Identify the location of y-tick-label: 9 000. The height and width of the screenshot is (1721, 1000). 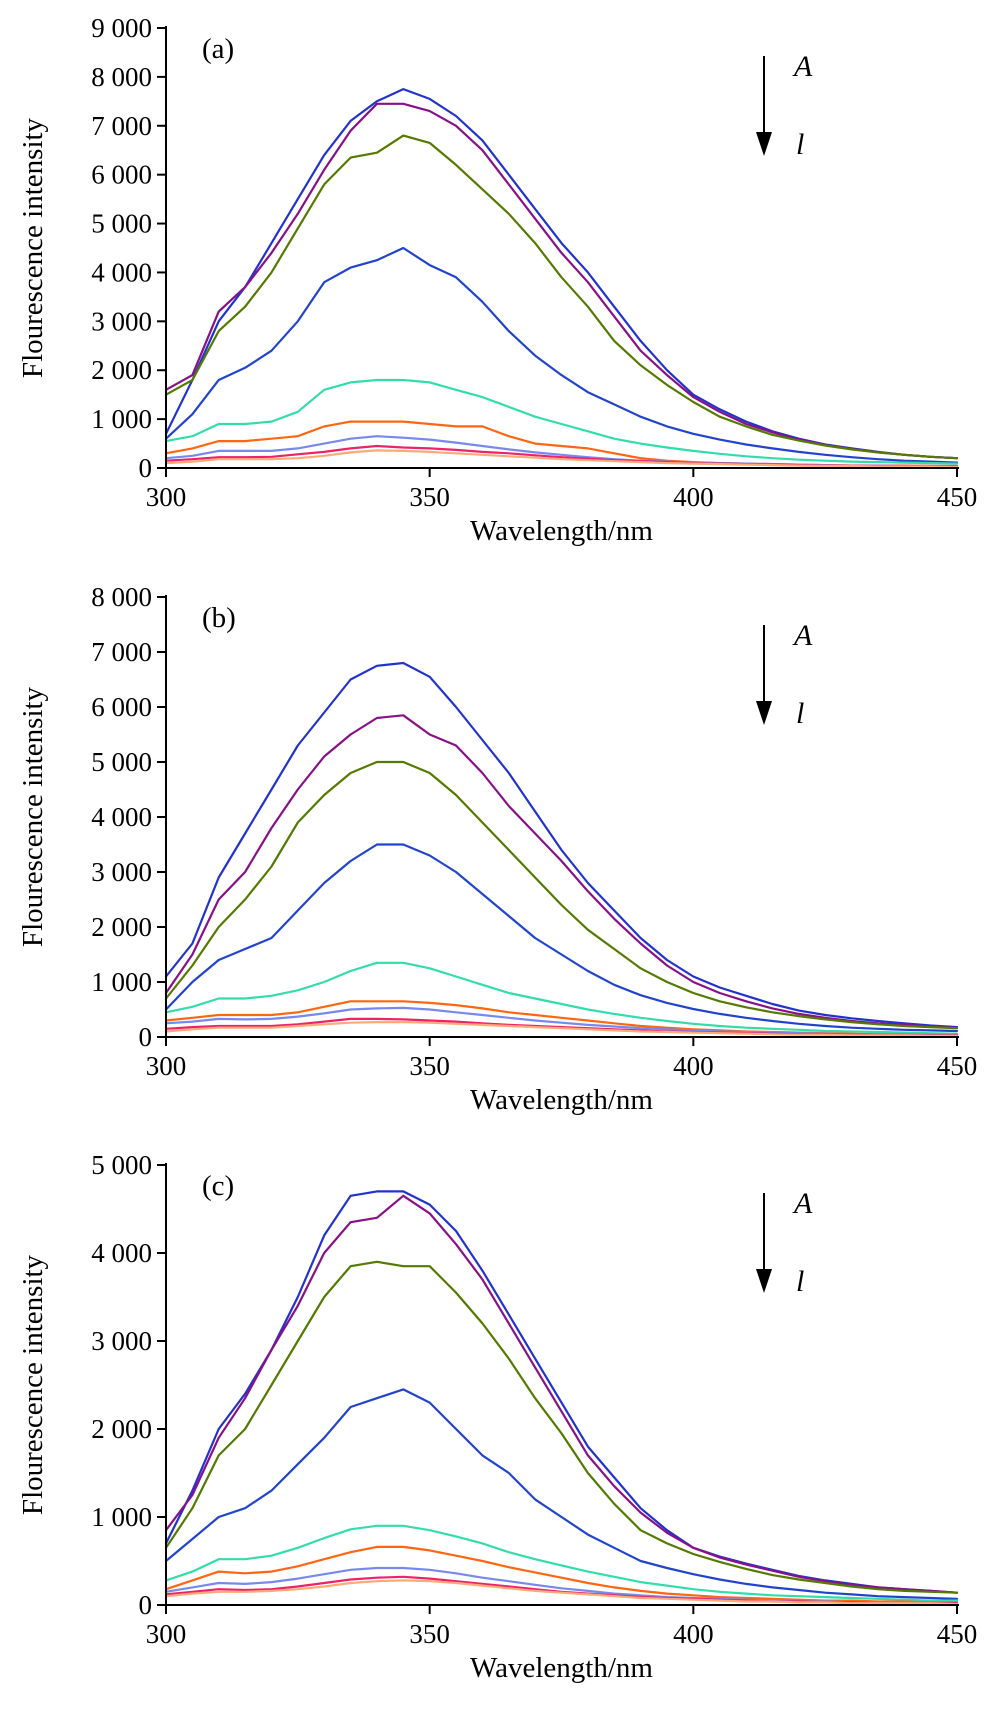
(121, 28).